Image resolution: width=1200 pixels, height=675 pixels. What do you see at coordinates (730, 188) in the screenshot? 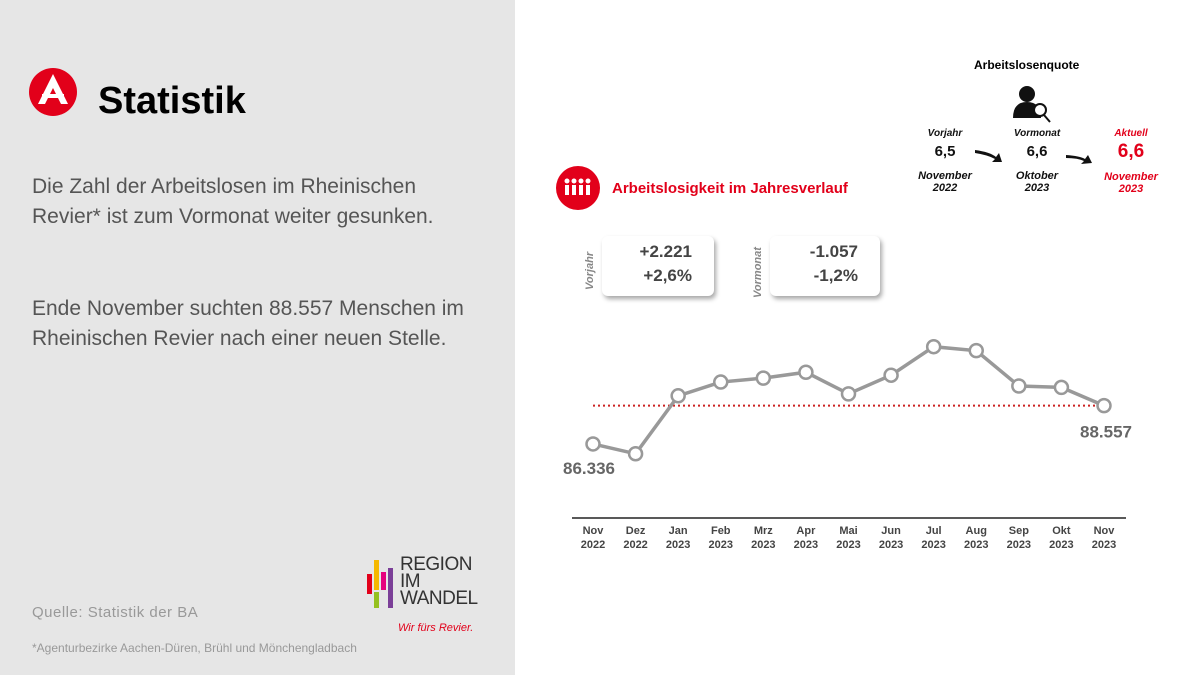
I see `chart-title: Arbeitslosigkeit im Jahresverlauf` at bounding box center [730, 188].